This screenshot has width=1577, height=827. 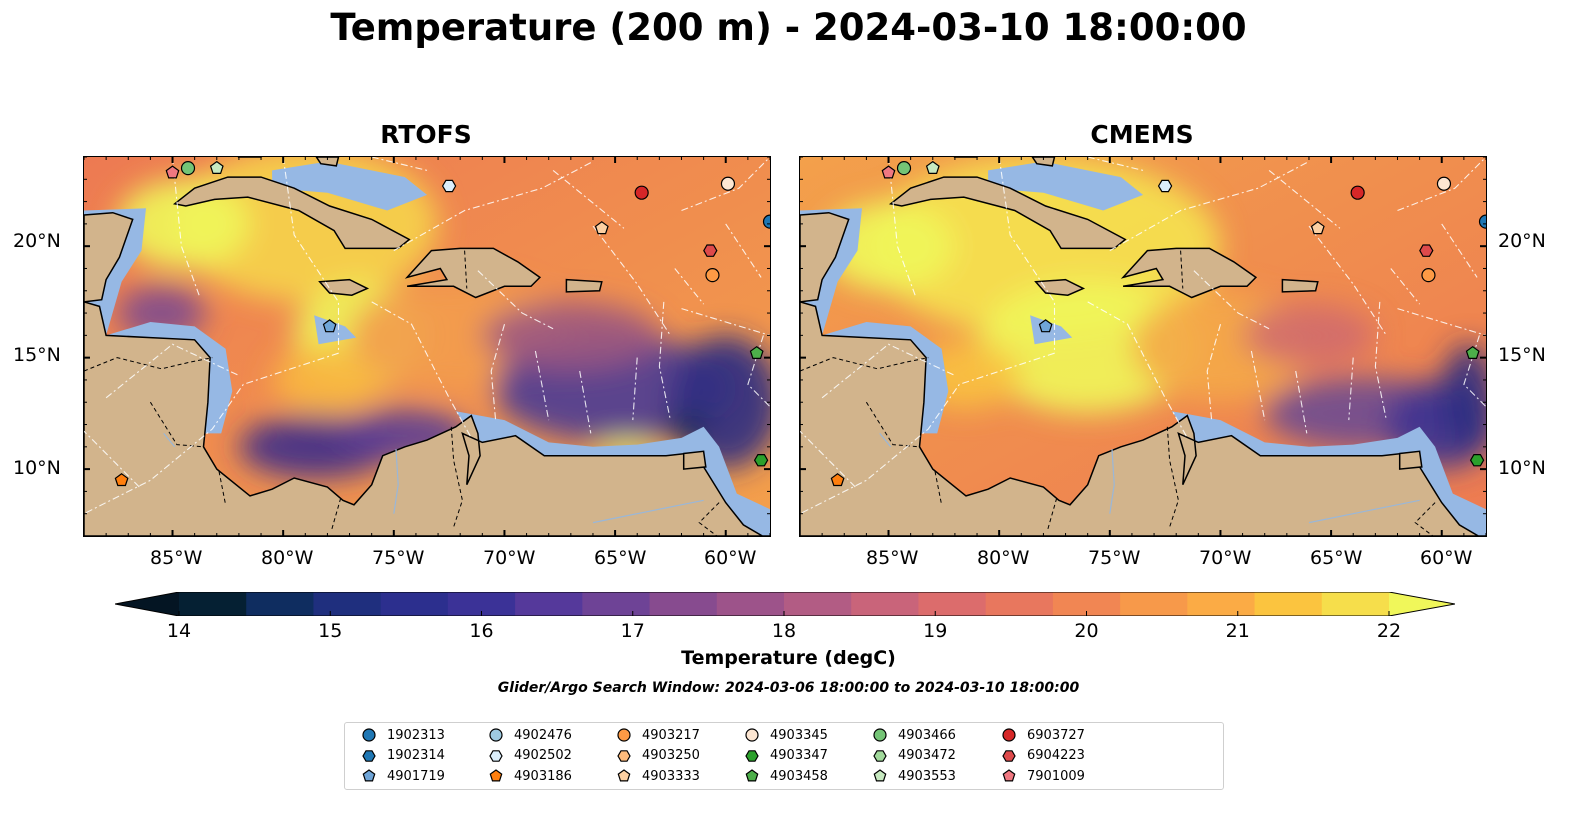 What do you see at coordinates (1189, 273) in the screenshot?
I see `hispaniola-land` at bounding box center [1189, 273].